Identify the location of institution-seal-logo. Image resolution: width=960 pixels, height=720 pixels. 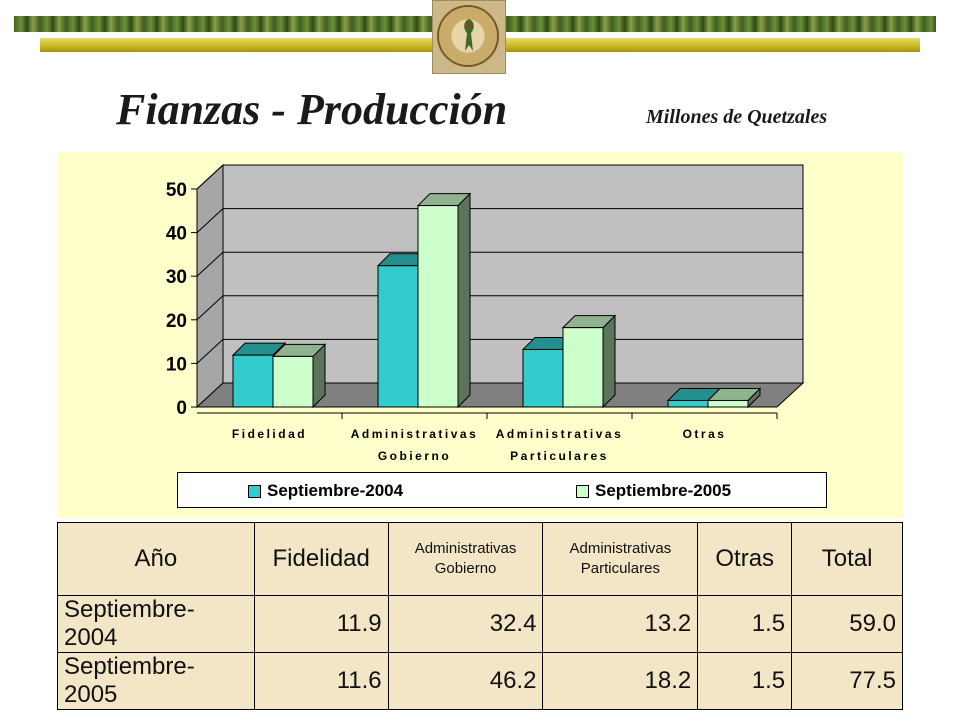
(469, 37).